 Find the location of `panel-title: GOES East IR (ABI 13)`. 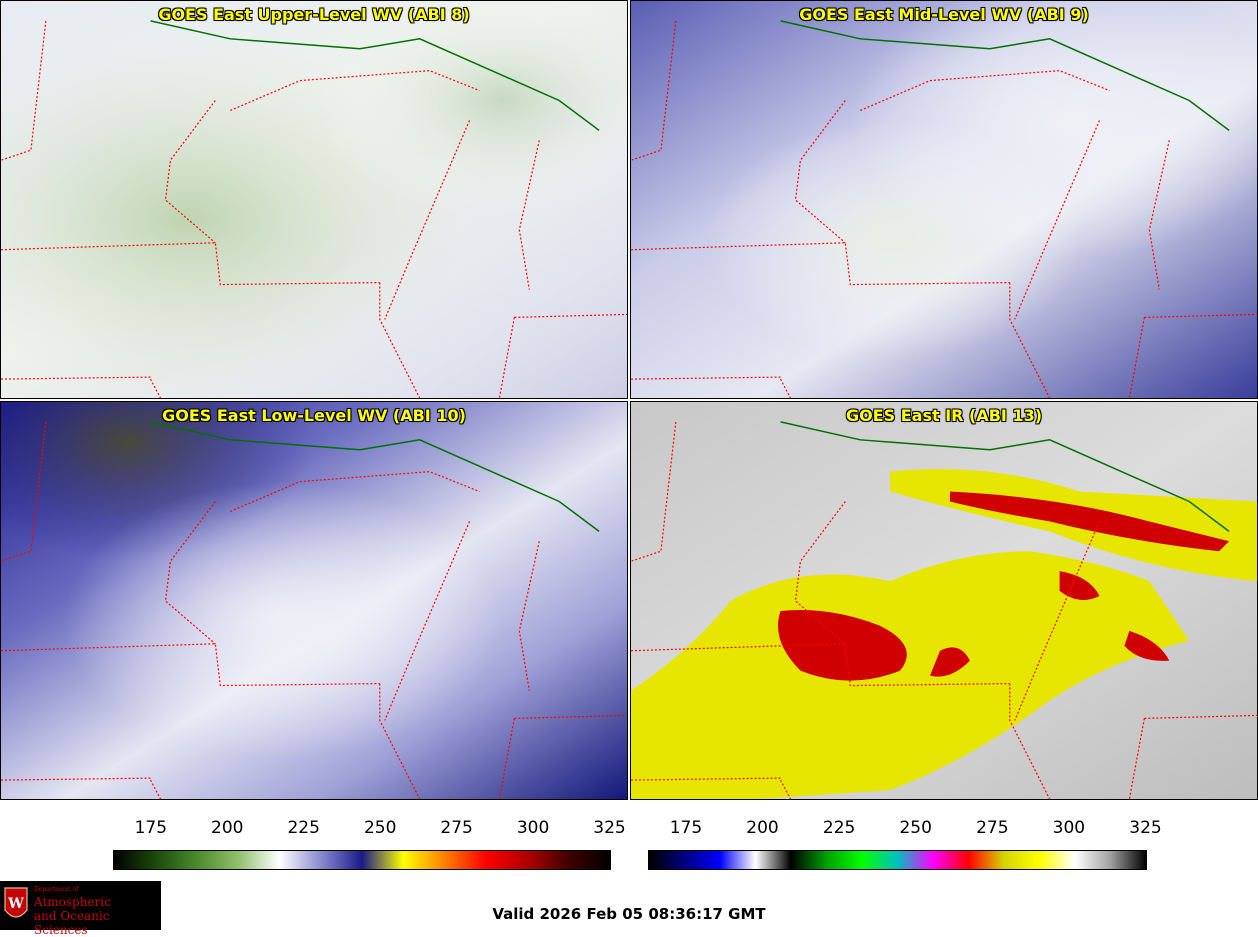

panel-title: GOES East IR (ABI 13) is located at coordinates (944, 415).